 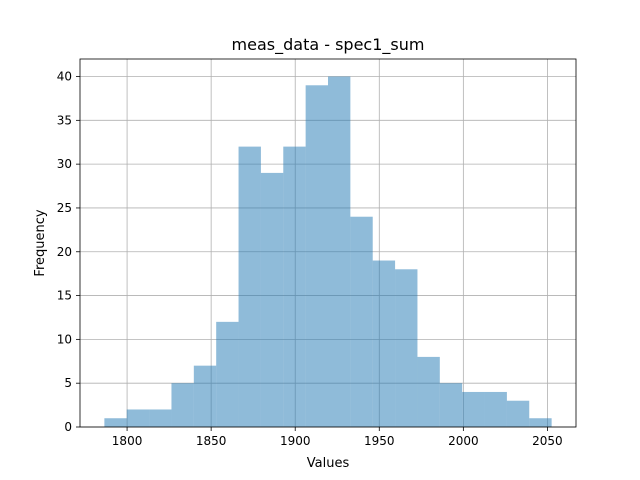 I want to click on y-tick-label: 0, so click(x=68, y=427).